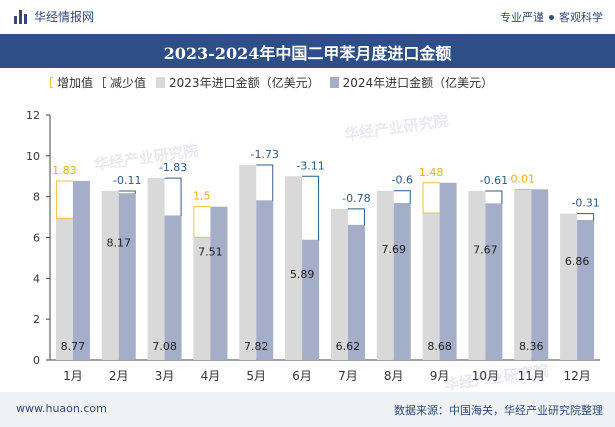 The height and width of the screenshot is (427, 615). What do you see at coordinates (128, 83) in the screenshot?
I see `legend-decrease-label: 减少值` at bounding box center [128, 83].